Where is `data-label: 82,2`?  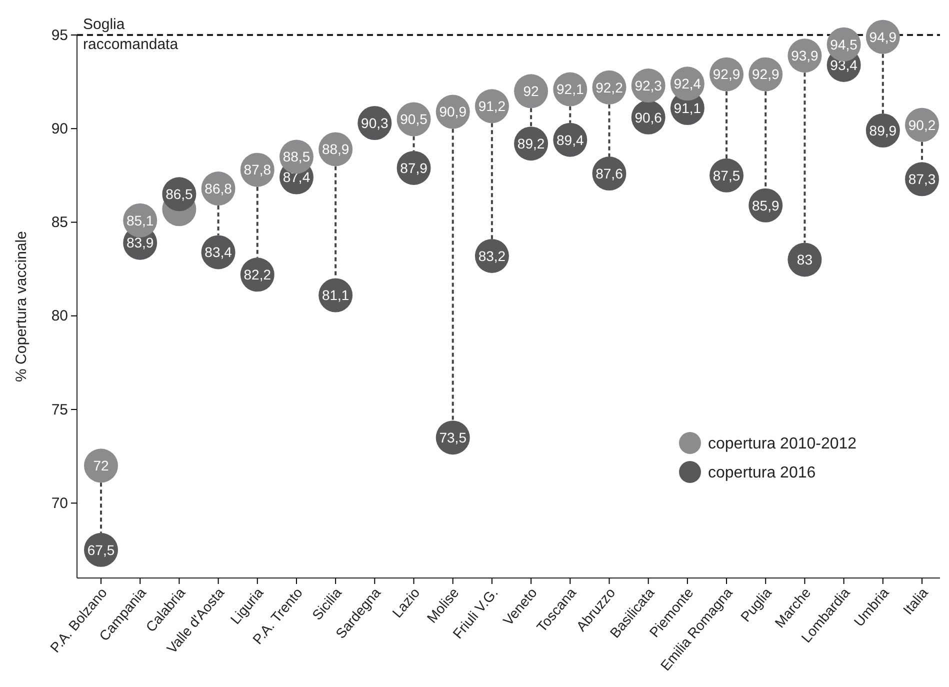
data-label: 82,2 is located at coordinates (258, 274).